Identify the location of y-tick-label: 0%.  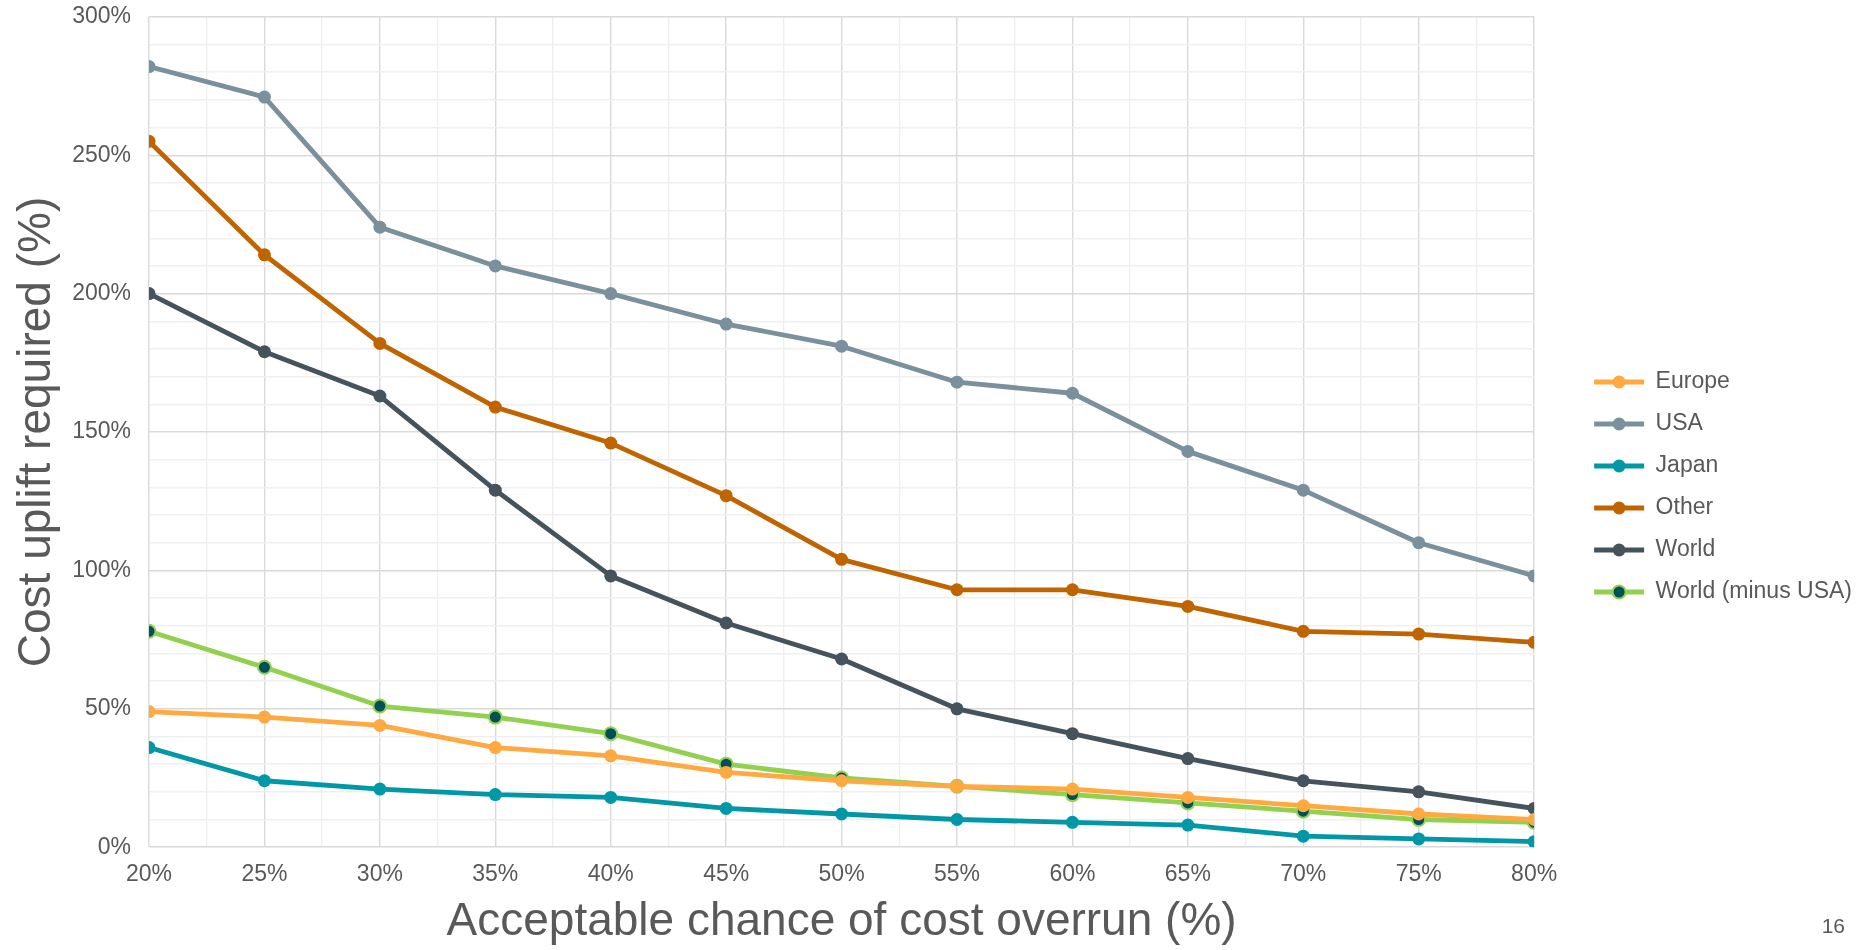
(114, 845).